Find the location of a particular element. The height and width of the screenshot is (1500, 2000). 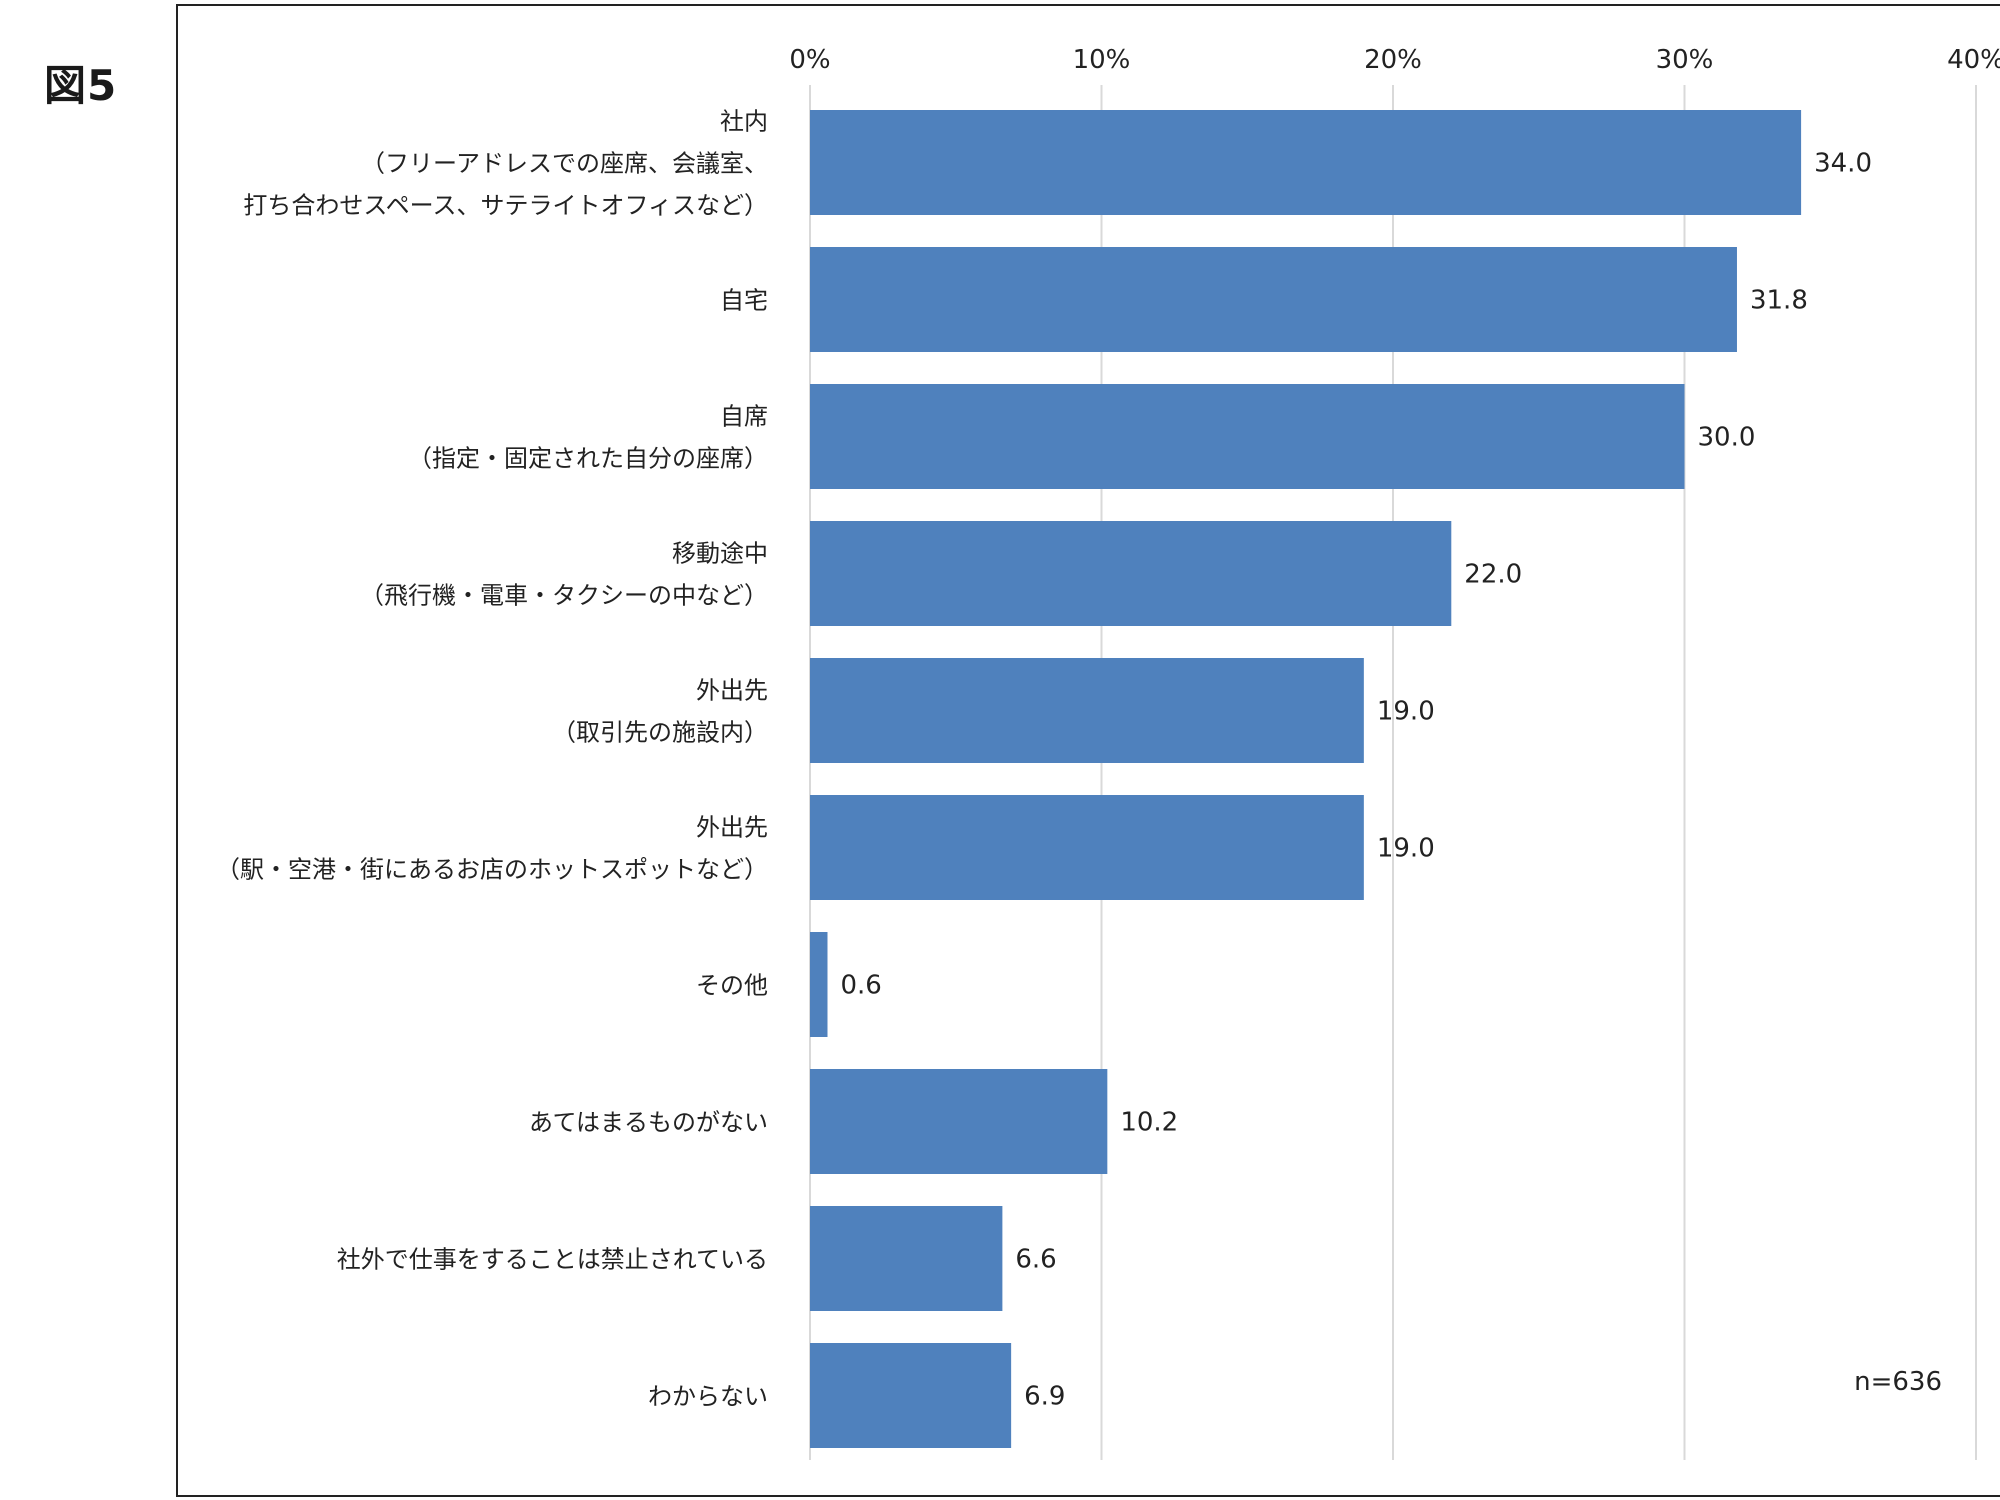

category-label-line: その他 is located at coordinates (732, 986).